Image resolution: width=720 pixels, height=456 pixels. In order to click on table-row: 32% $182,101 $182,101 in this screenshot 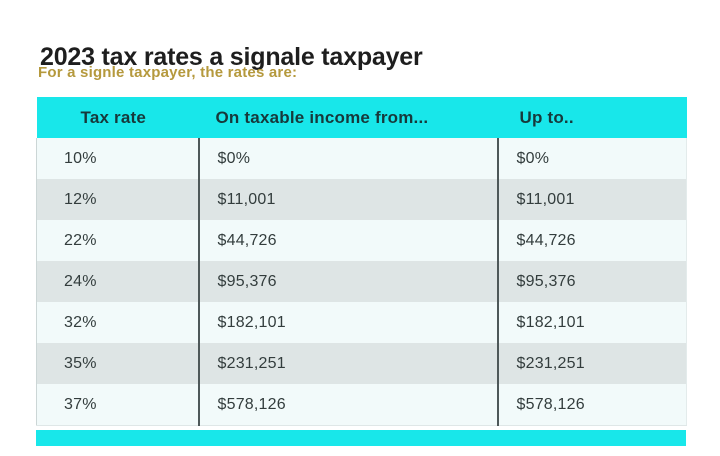, I will do `click(361, 322)`.